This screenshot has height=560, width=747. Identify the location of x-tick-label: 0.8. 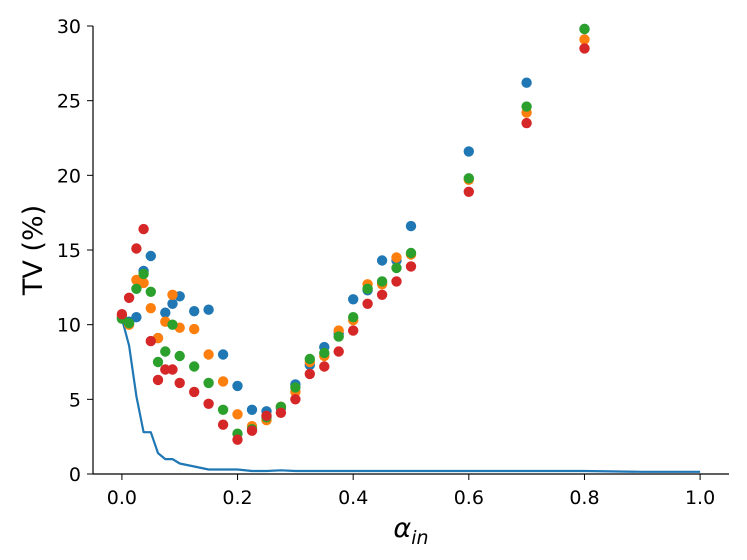
(584, 498).